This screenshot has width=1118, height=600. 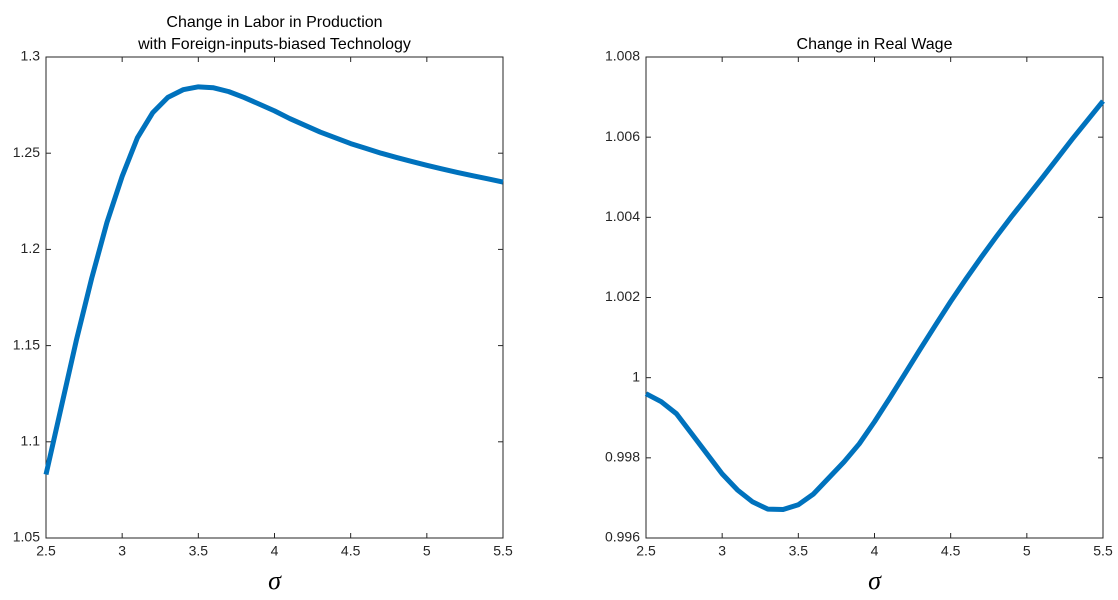 What do you see at coordinates (274, 44) in the screenshot?
I see `chart-title: with Foreign-inputs-biased Technology` at bounding box center [274, 44].